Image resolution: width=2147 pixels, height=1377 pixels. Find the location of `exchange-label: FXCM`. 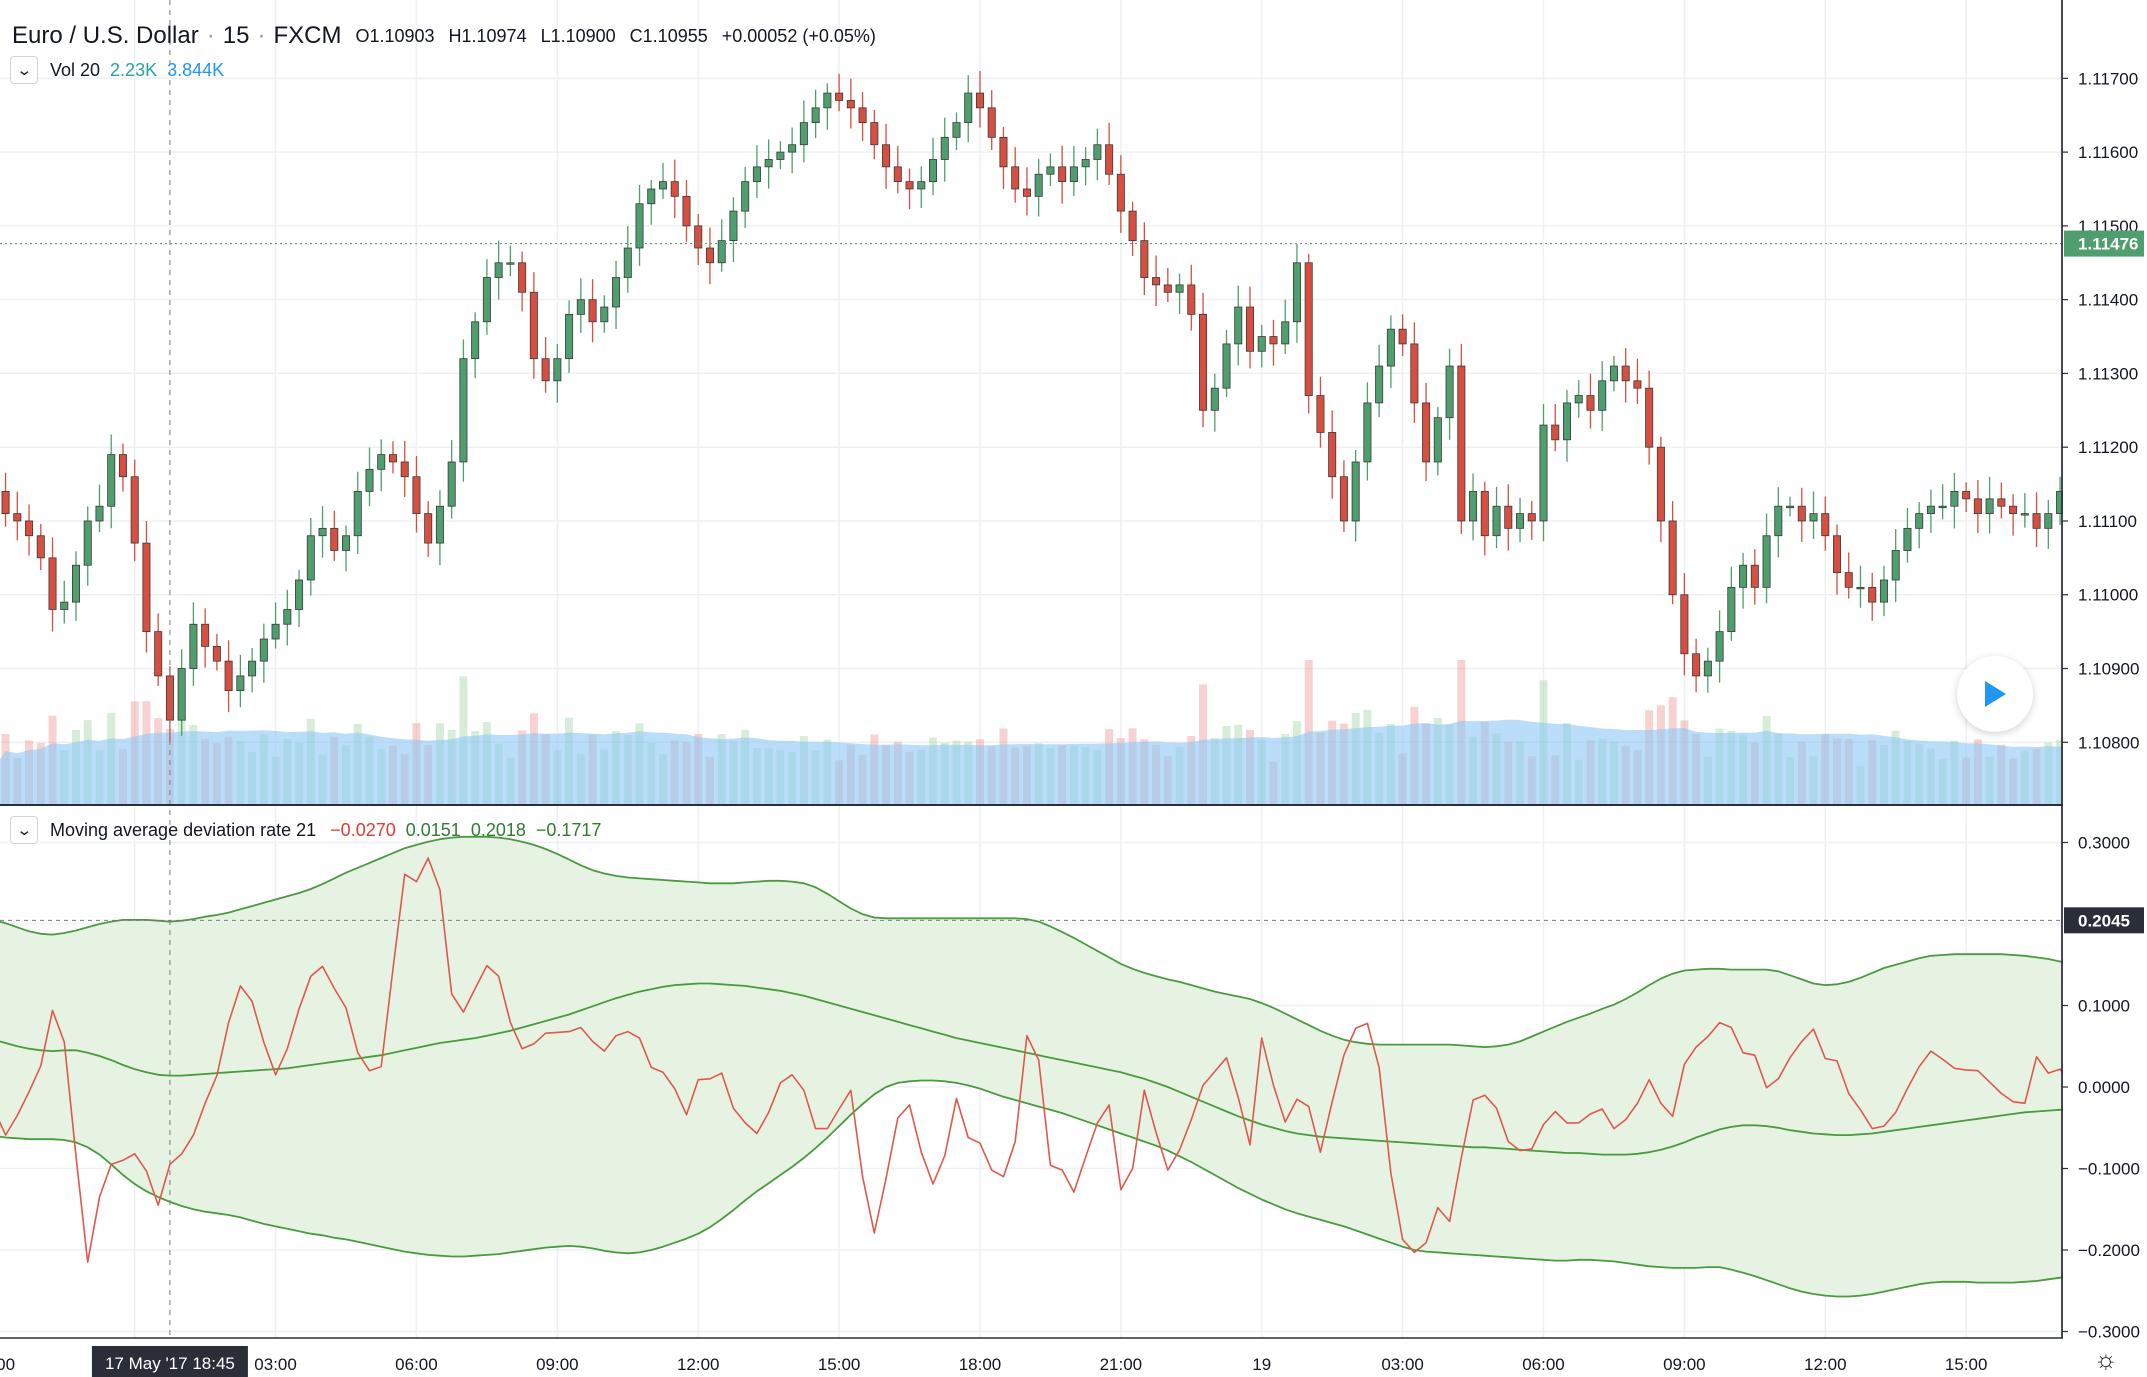

exchange-label: FXCM is located at coordinates (307, 35).